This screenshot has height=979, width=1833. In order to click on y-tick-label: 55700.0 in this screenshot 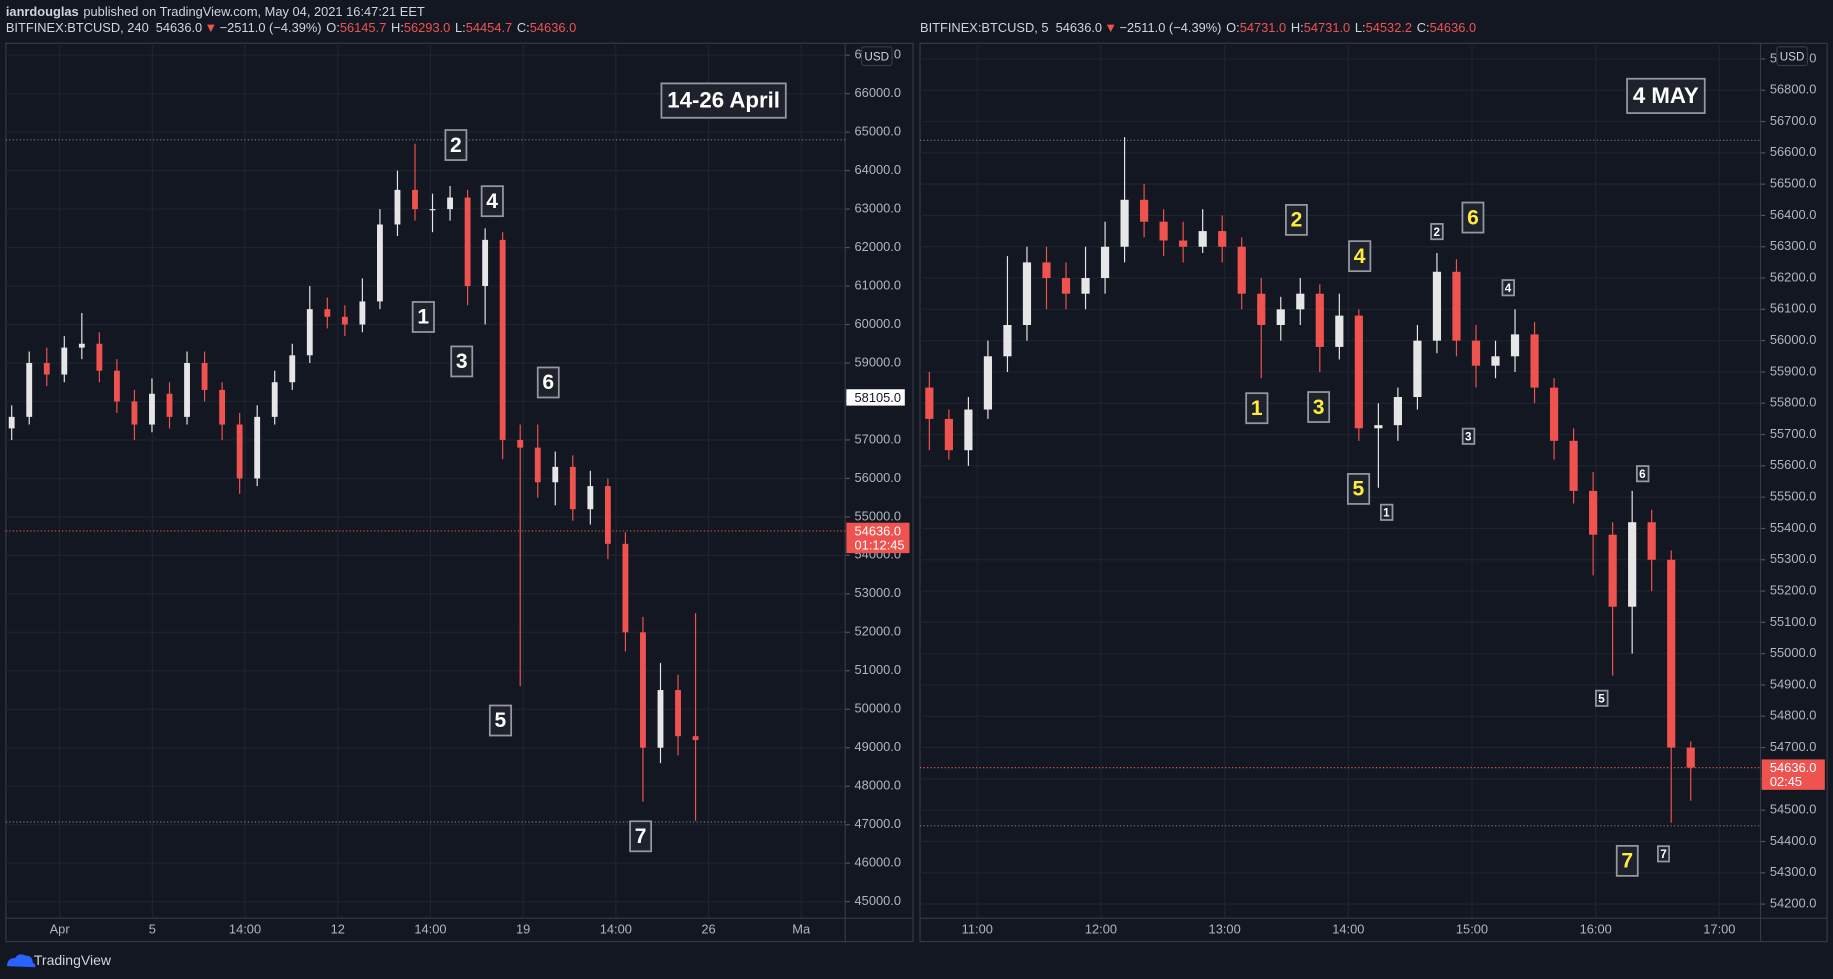, I will do `click(1793, 433)`.